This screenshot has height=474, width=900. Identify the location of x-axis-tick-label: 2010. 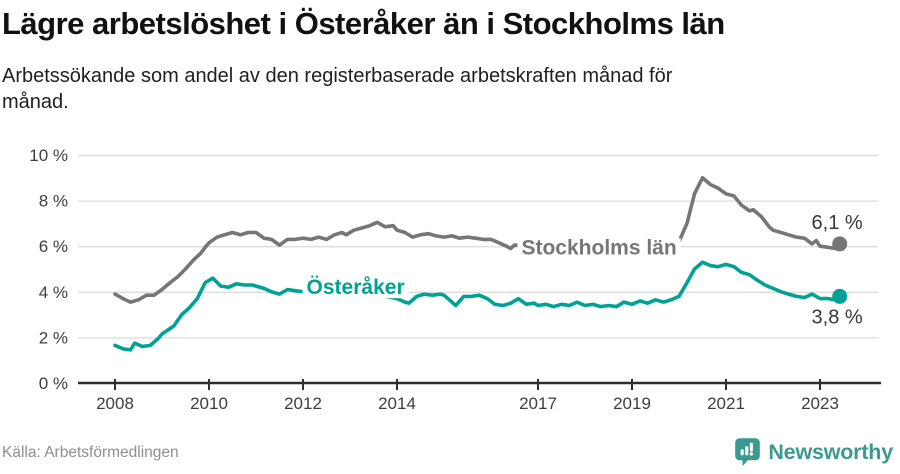
(209, 403).